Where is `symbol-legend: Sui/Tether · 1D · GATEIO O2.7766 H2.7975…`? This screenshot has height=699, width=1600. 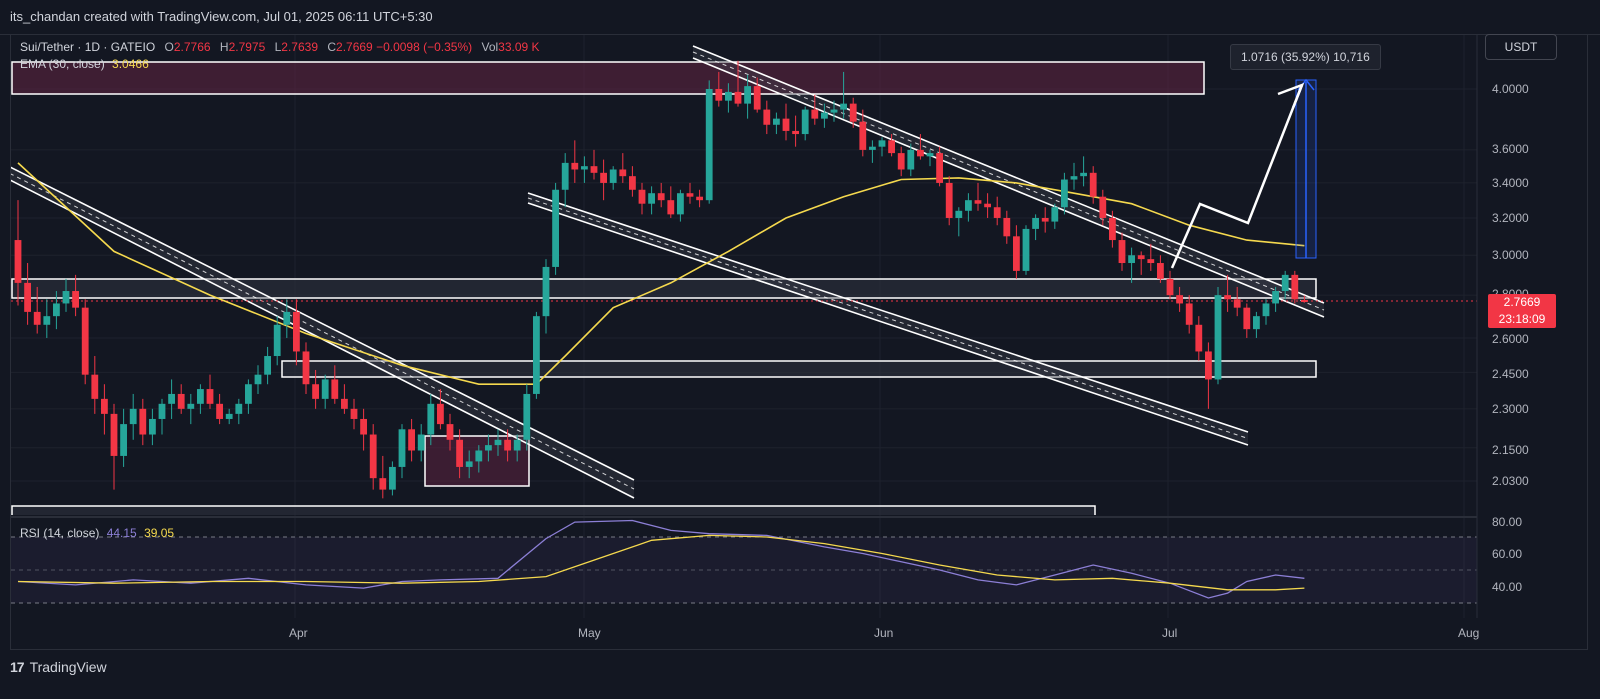 symbol-legend: Sui/Tether · 1D · GATEIO O2.7766 H2.7975… is located at coordinates (280, 47).